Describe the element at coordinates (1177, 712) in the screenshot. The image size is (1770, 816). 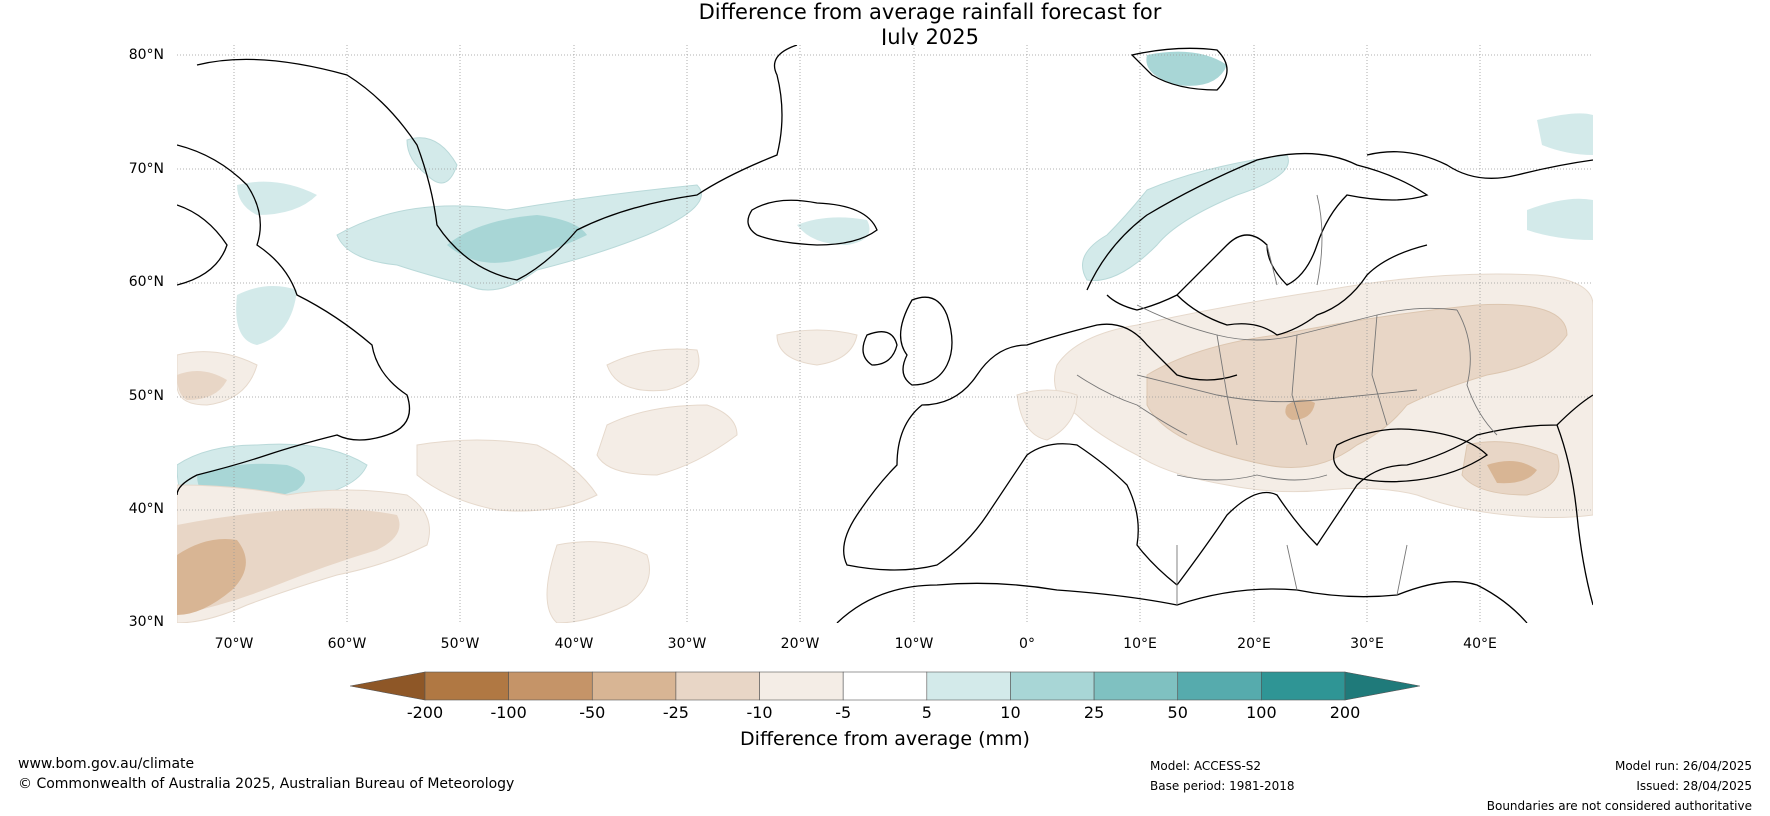
I see `colorbar-tick-label: 50` at that location.